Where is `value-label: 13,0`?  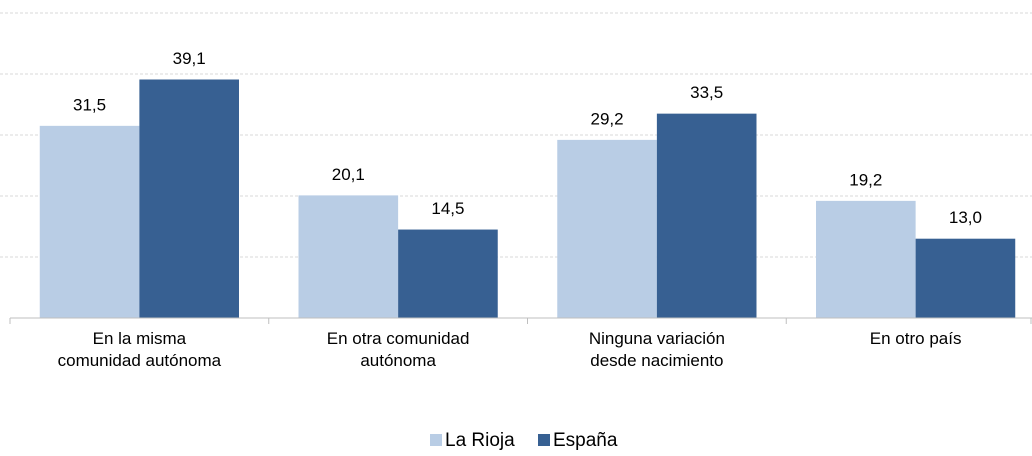 value-label: 13,0 is located at coordinates (965, 217).